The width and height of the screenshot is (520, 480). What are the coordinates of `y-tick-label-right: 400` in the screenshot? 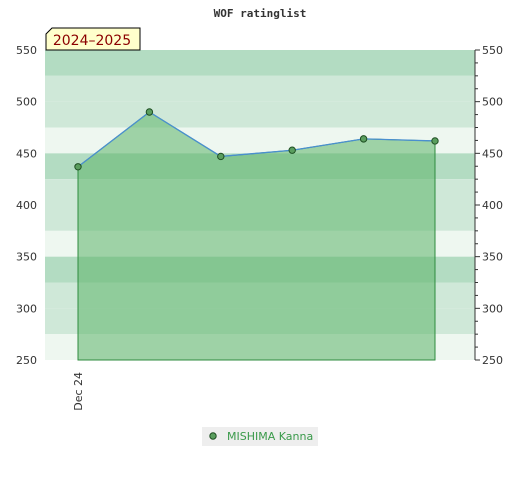 It's located at (492, 205).